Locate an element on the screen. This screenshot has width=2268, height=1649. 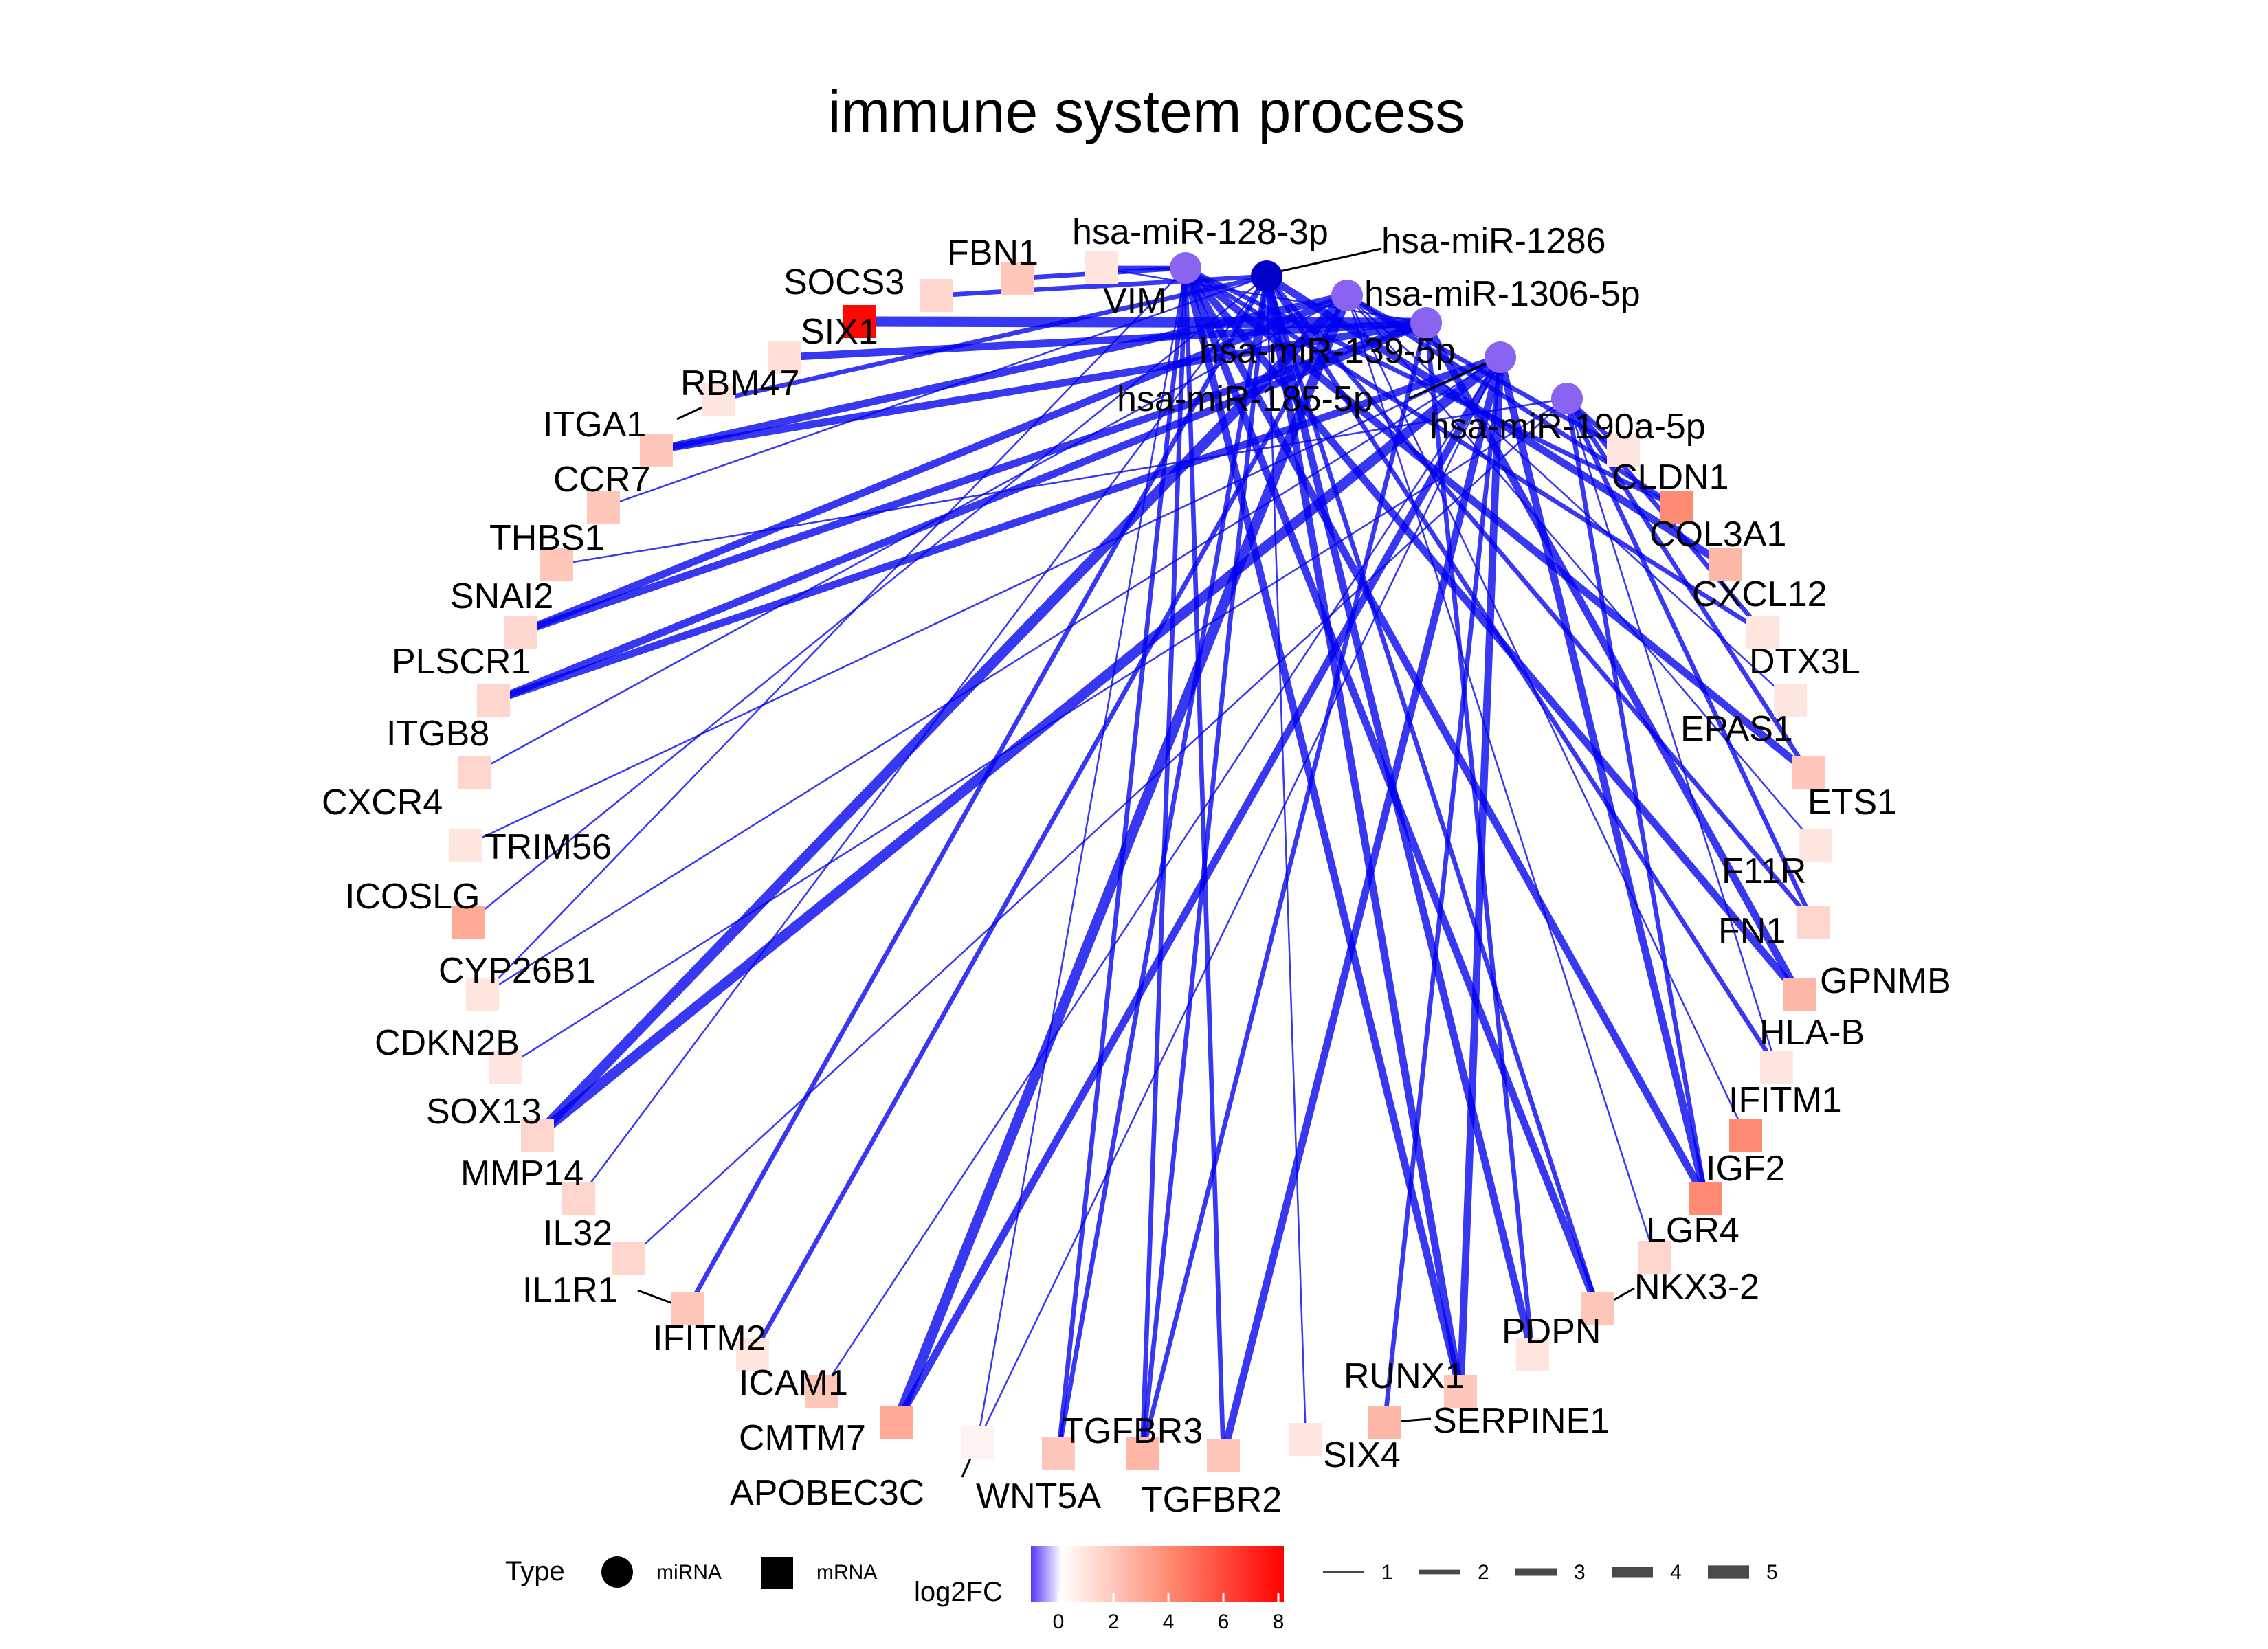
edge-m1306-cxcr4 is located at coordinates (911, 534).